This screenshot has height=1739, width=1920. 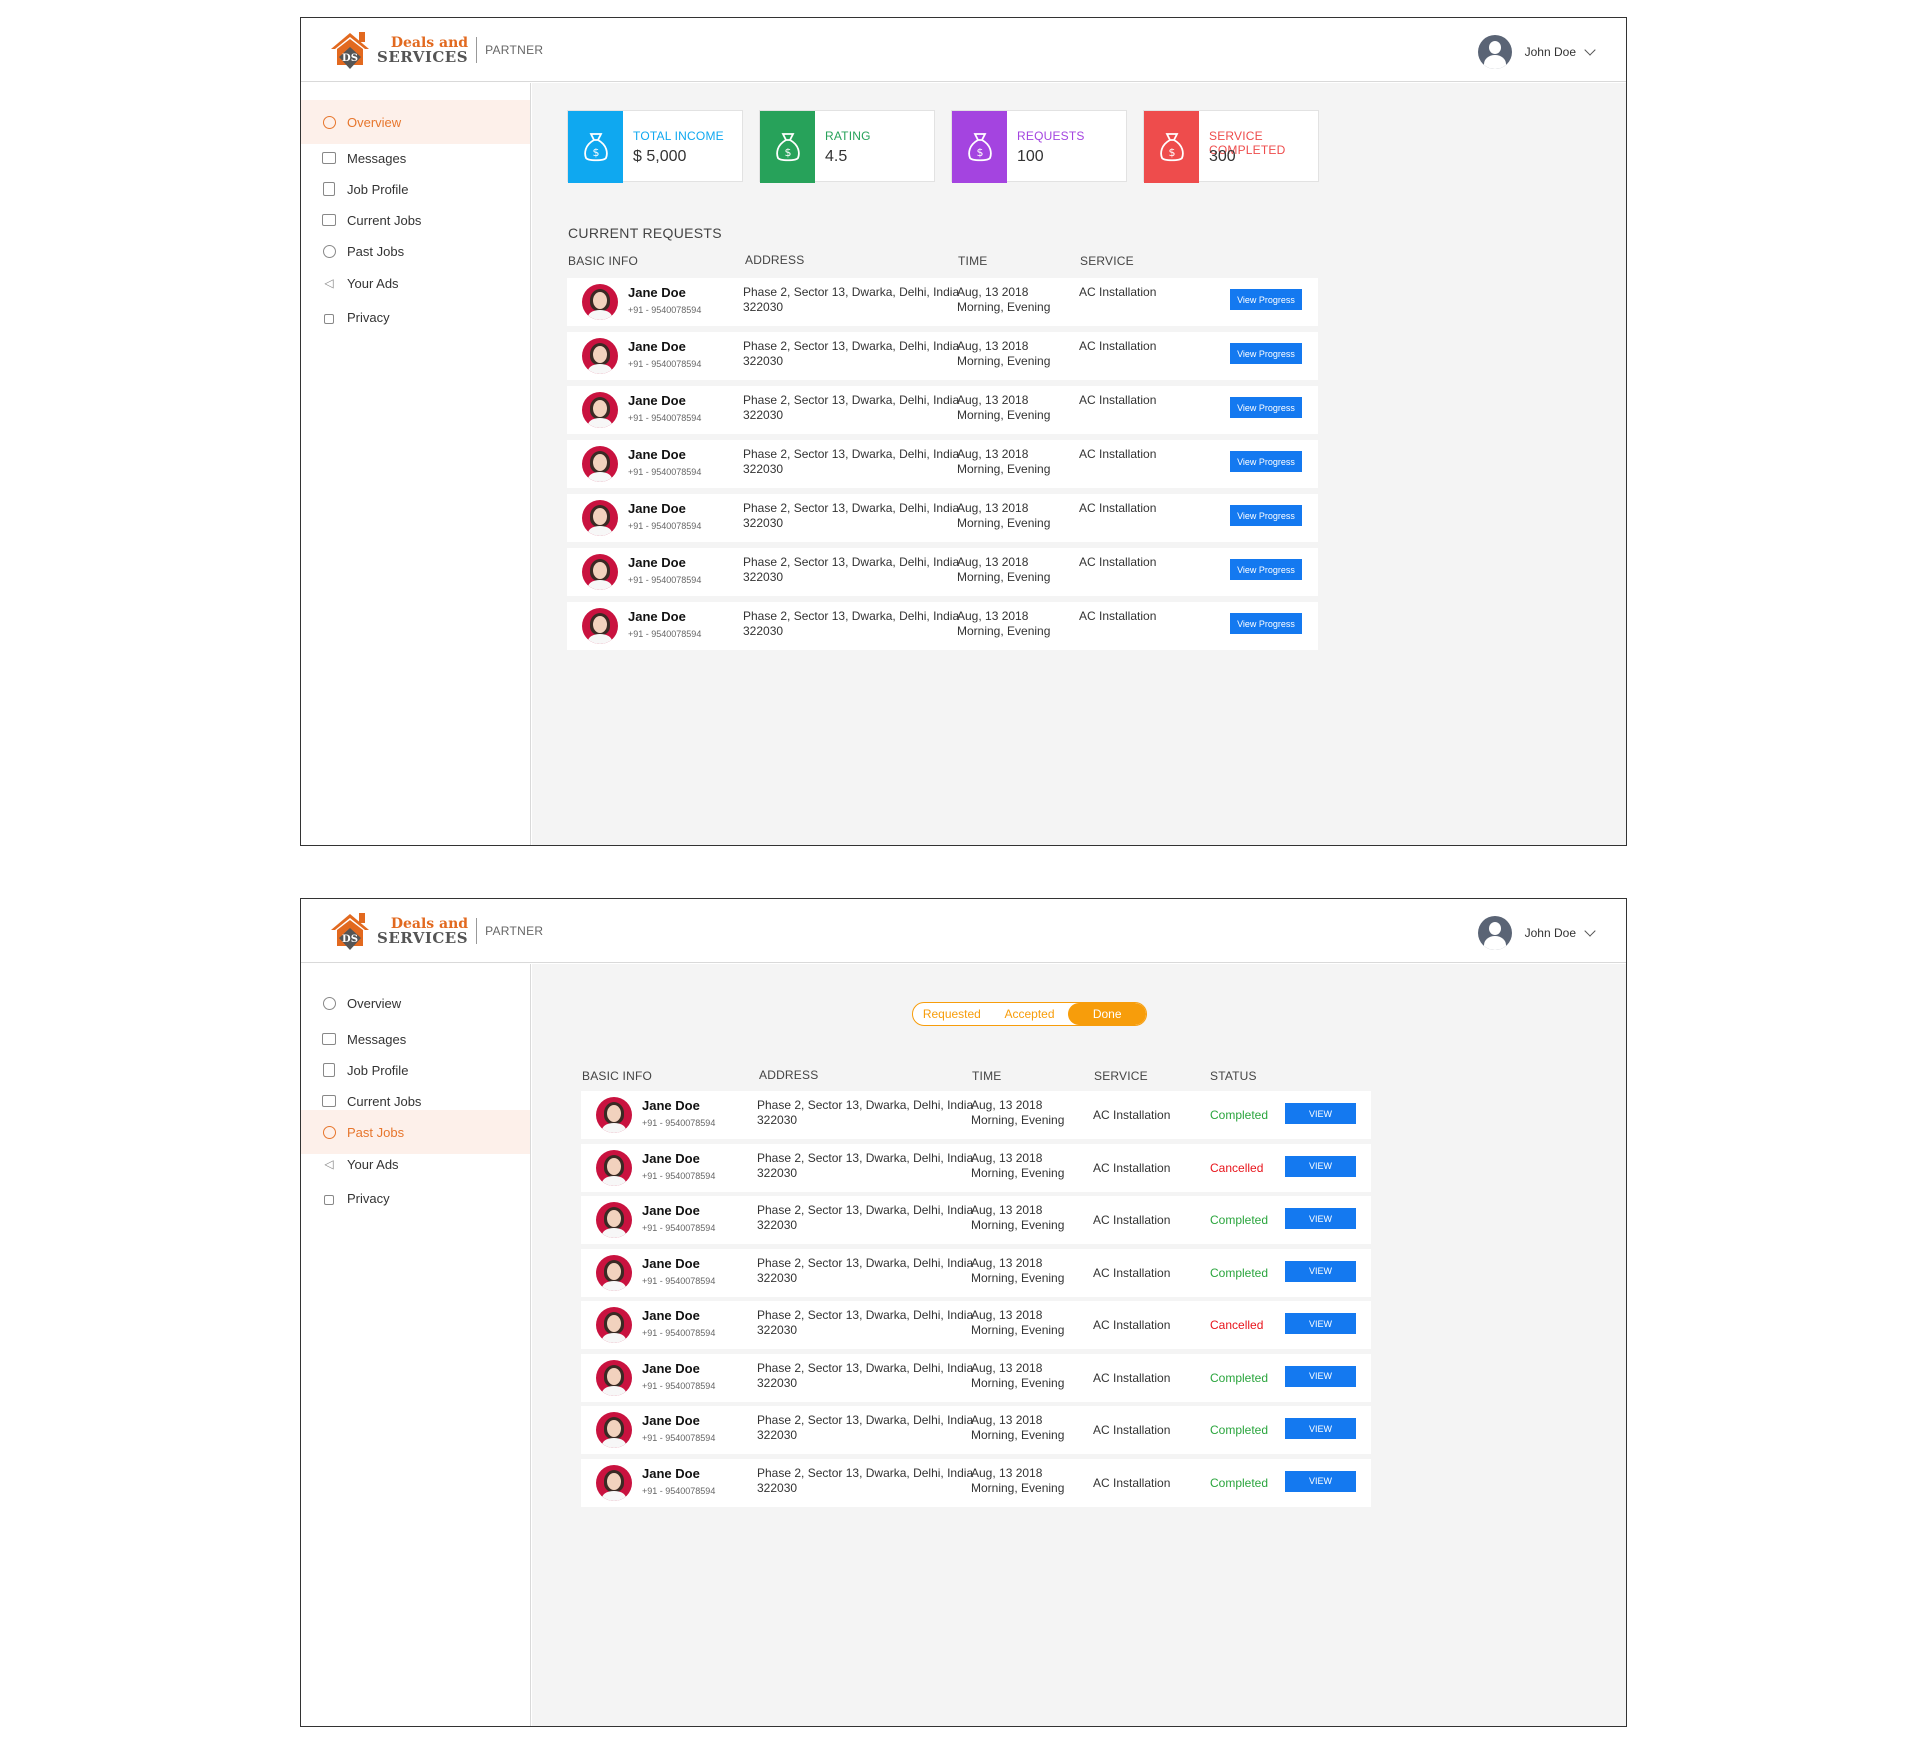 What do you see at coordinates (373, 283) in the screenshot?
I see `sidebar-item-label: Your Ads` at bounding box center [373, 283].